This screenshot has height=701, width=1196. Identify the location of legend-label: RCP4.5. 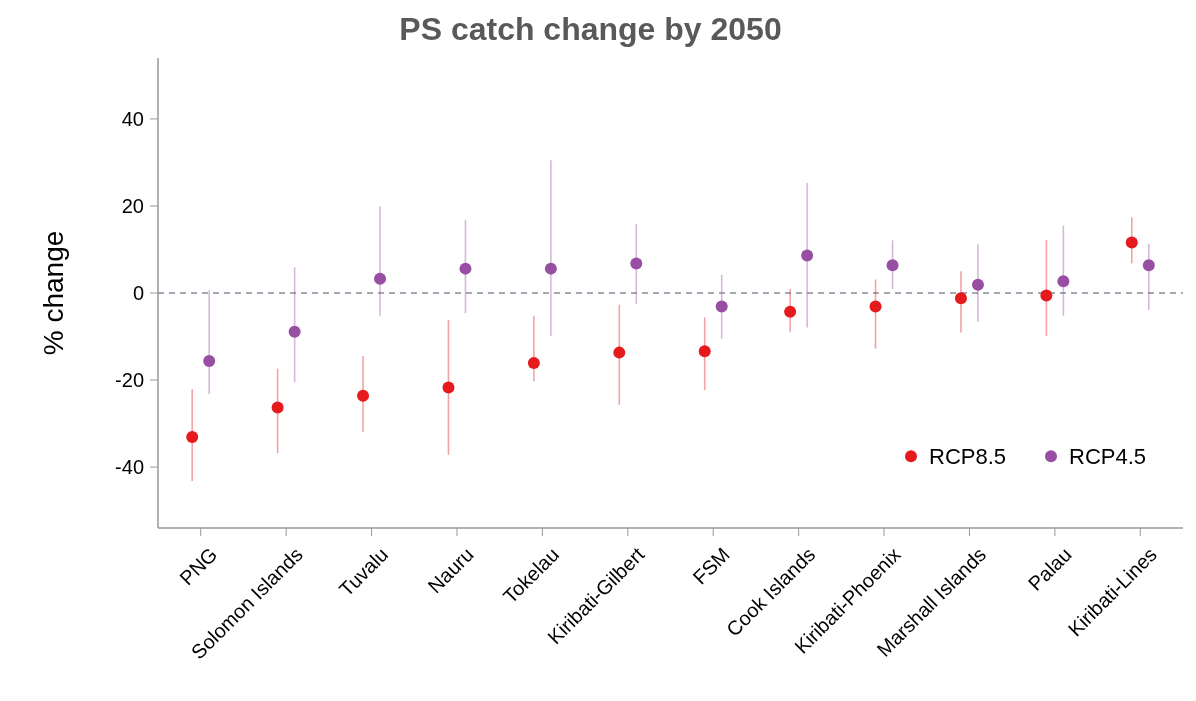
(1108, 456).